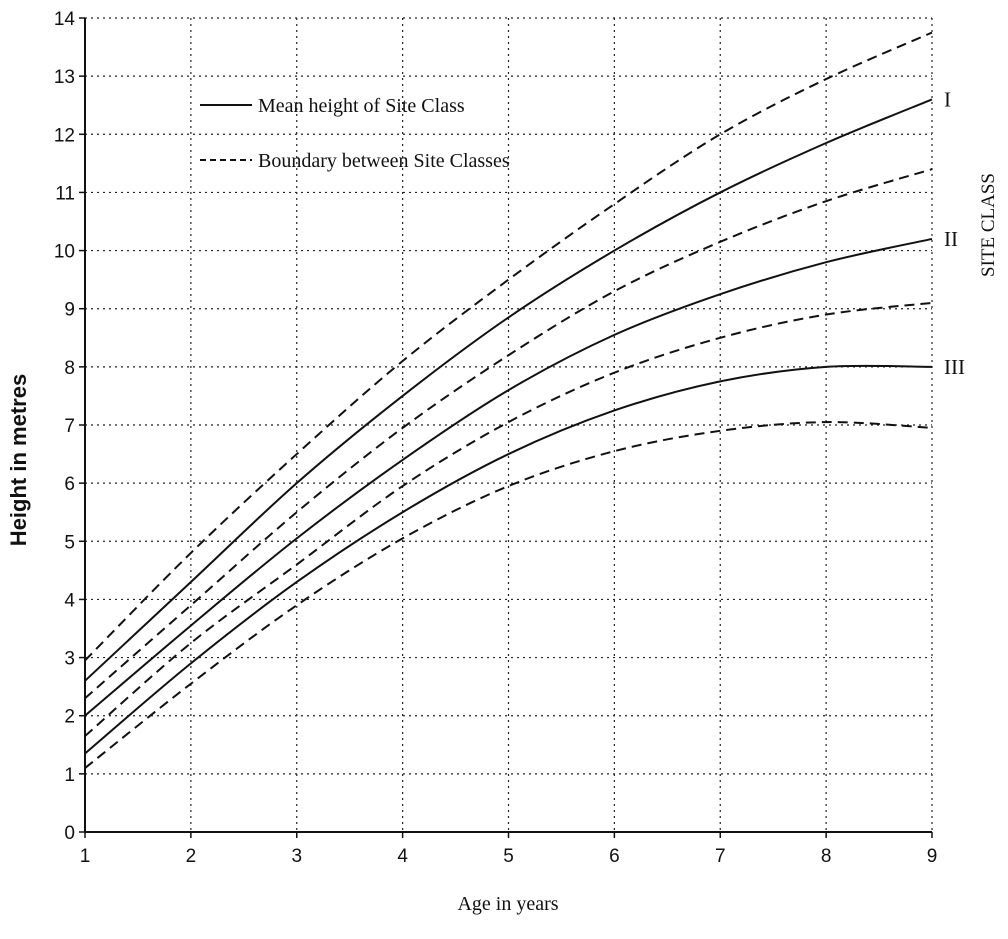 This screenshot has height=939, width=1008. I want to click on x-tick-label: 3, so click(296, 856).